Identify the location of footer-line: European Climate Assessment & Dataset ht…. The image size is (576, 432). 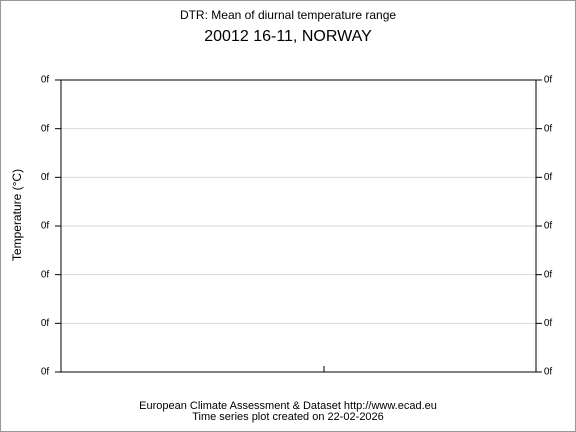
(288, 406).